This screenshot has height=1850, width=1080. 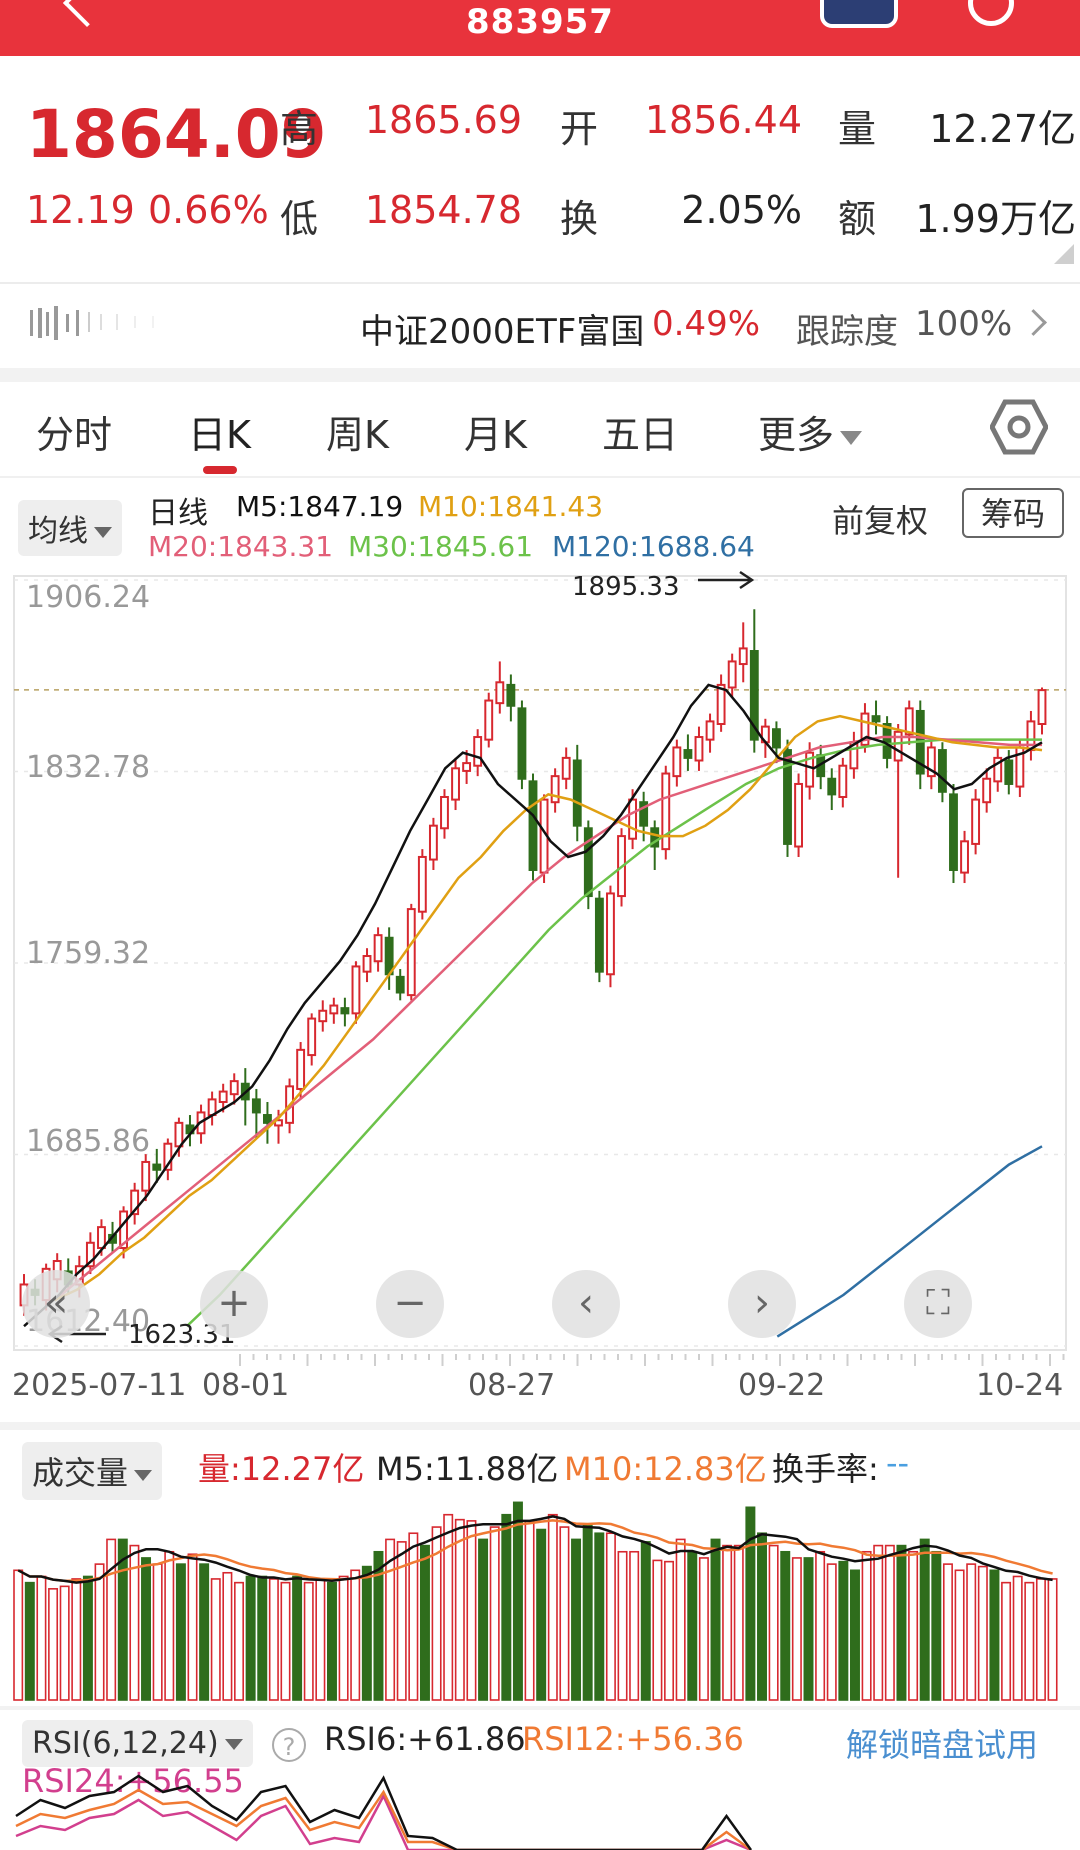 I want to click on tab-daily-k: 日K, so click(x=219, y=435).